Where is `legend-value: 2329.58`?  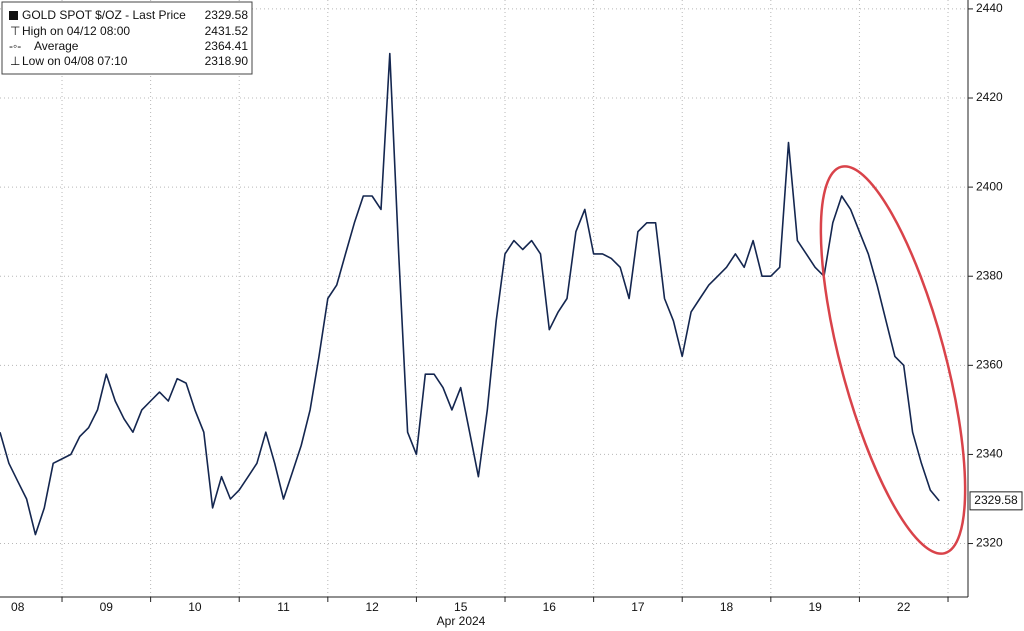 legend-value: 2329.58 is located at coordinates (227, 15).